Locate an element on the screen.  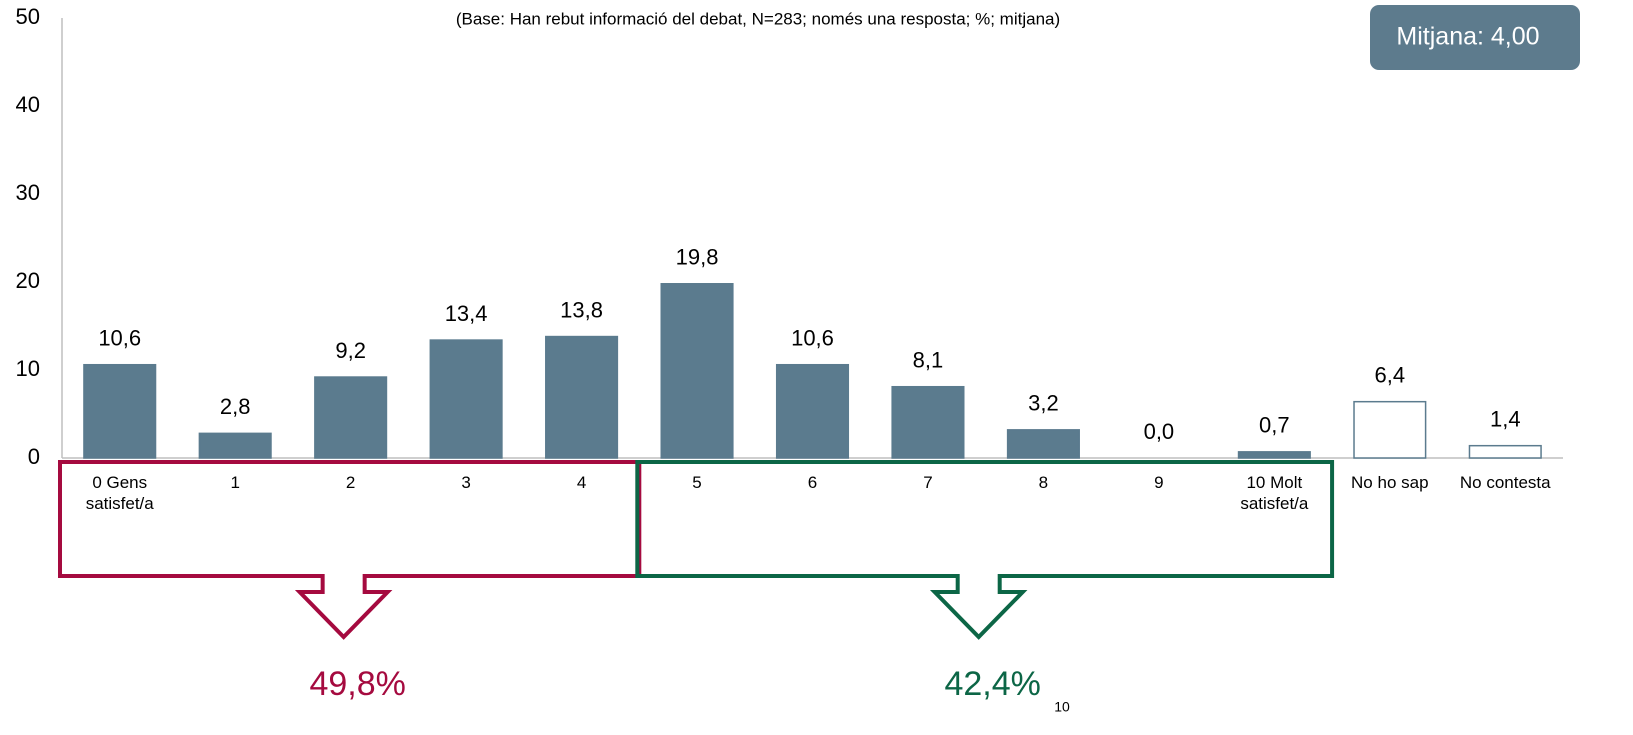
page-number: 10 is located at coordinates (1062, 707).